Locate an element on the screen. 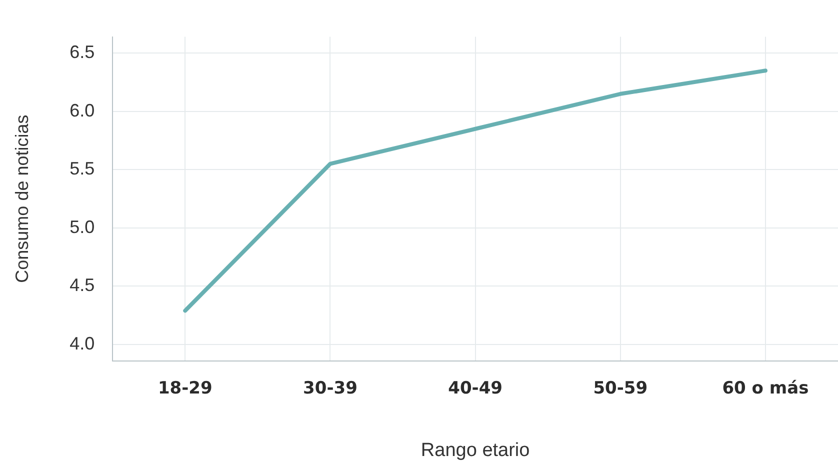 The width and height of the screenshot is (838, 466). y-tick-label: 5.0 is located at coordinates (82, 226).